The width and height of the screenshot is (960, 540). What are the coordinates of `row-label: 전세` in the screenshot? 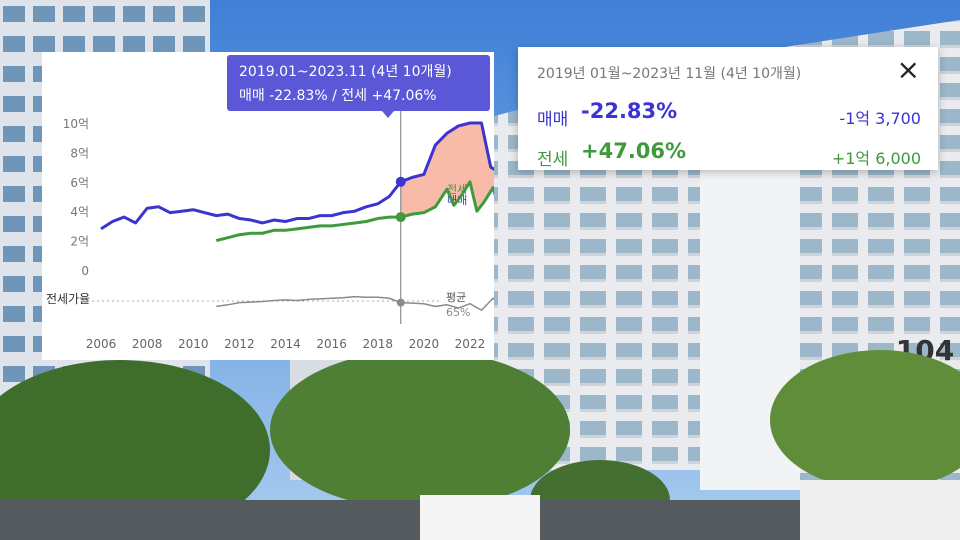 It's located at (553, 160).